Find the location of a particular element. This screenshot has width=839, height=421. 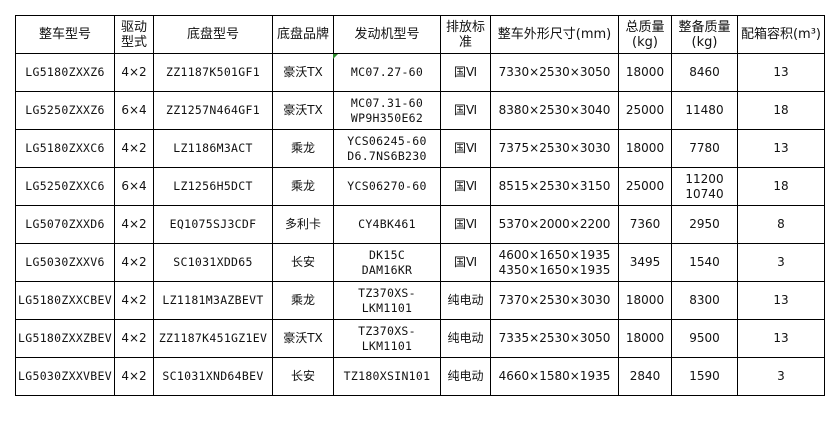

cell-engine-model: TZ180XSIN101 is located at coordinates (387, 376).